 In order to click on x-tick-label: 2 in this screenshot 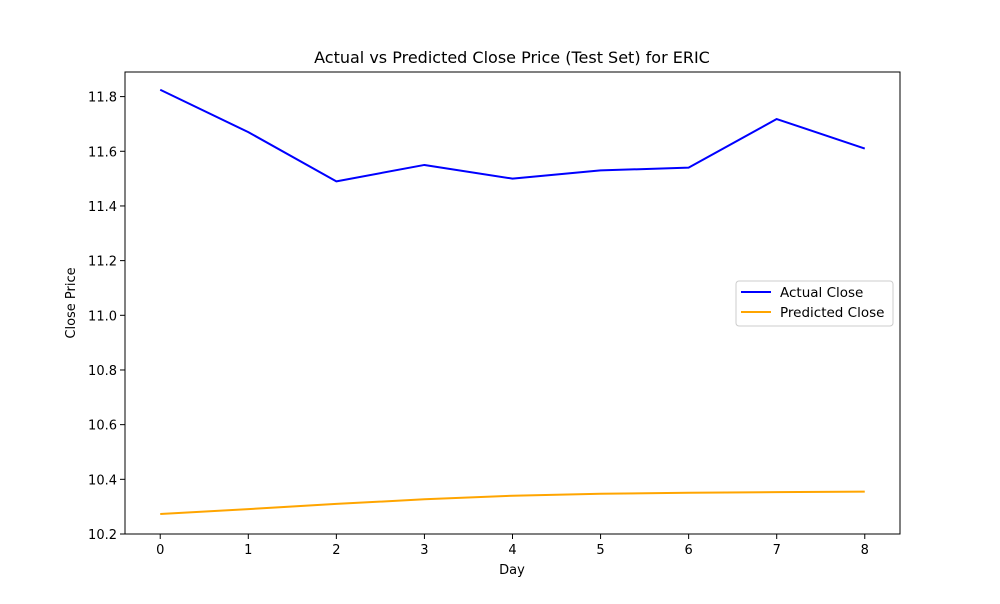, I will do `click(336, 550)`.